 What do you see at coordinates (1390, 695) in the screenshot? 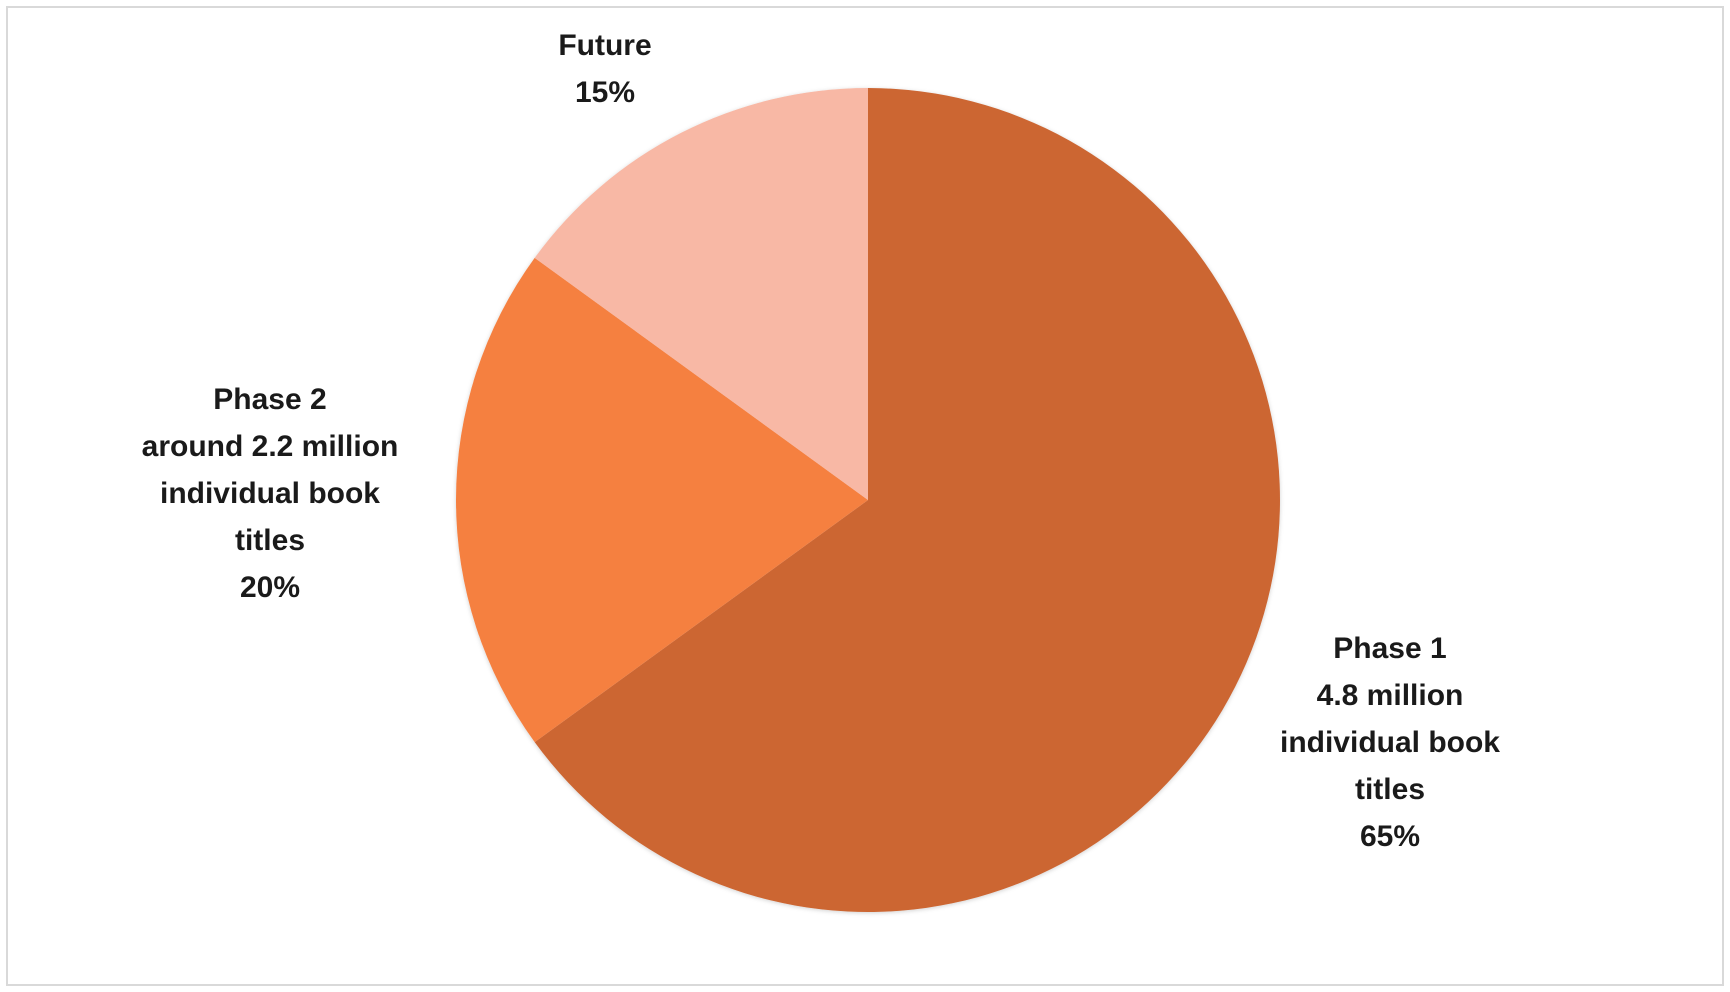
I see `data-label-line: 4.8 million` at bounding box center [1390, 695].